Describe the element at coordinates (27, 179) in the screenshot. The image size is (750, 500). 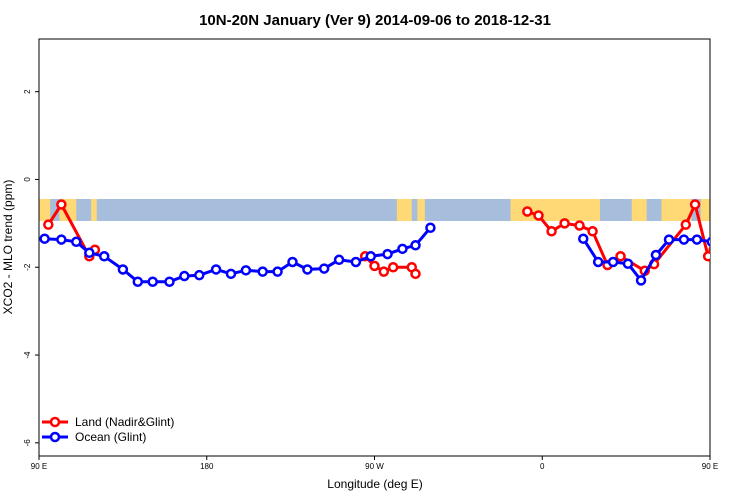
I see `y-tick-label-1: 0` at that location.